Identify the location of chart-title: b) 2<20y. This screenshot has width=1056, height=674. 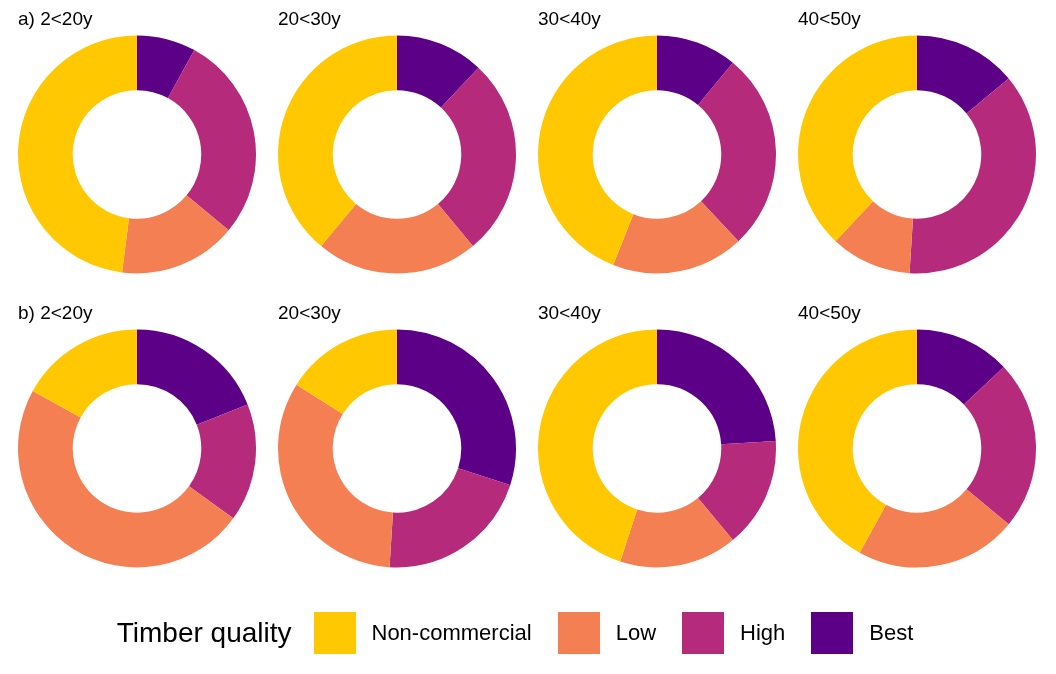
(55, 312).